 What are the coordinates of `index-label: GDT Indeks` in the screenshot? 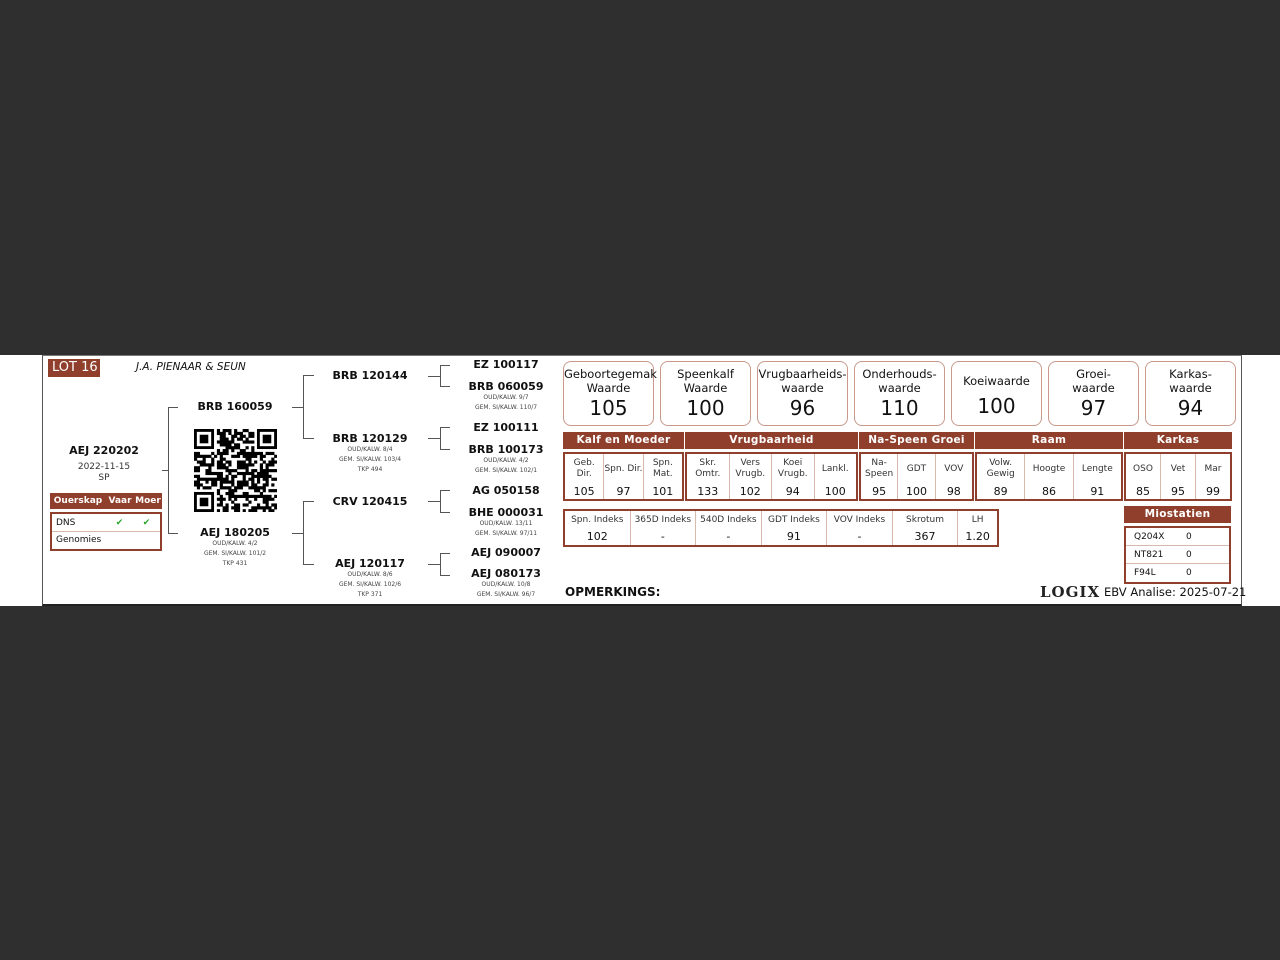 It's located at (794, 519).